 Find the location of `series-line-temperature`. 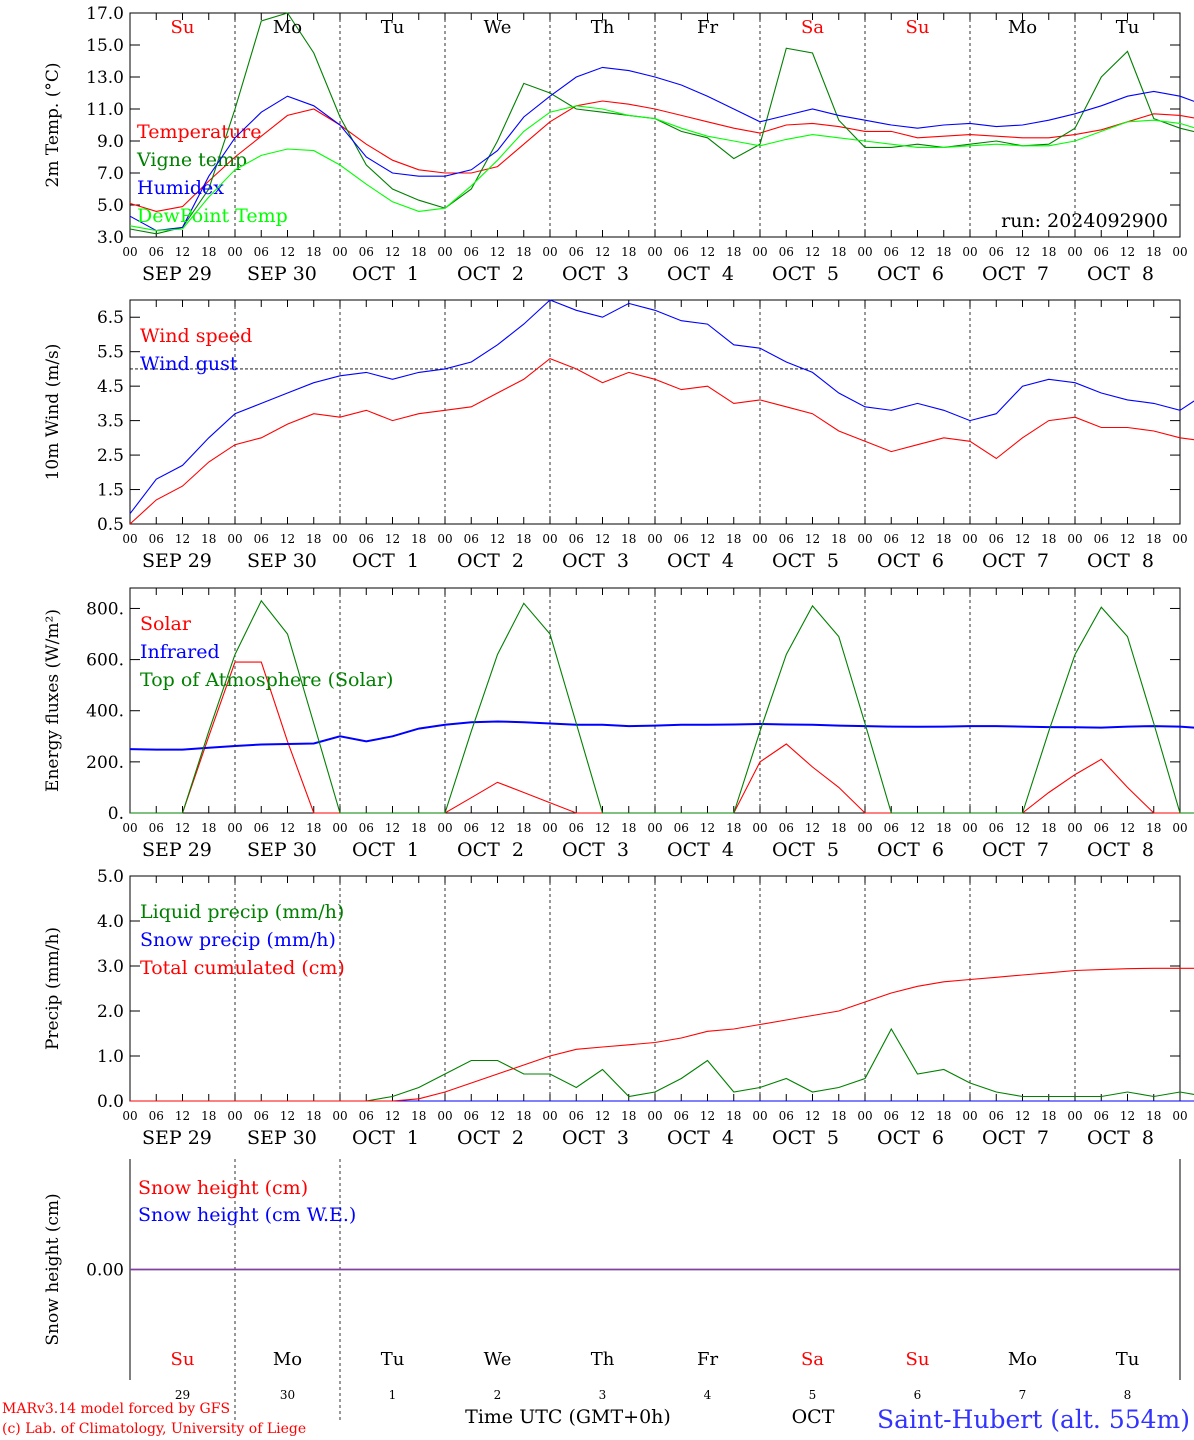

series-line-temperature is located at coordinates (661, 156).